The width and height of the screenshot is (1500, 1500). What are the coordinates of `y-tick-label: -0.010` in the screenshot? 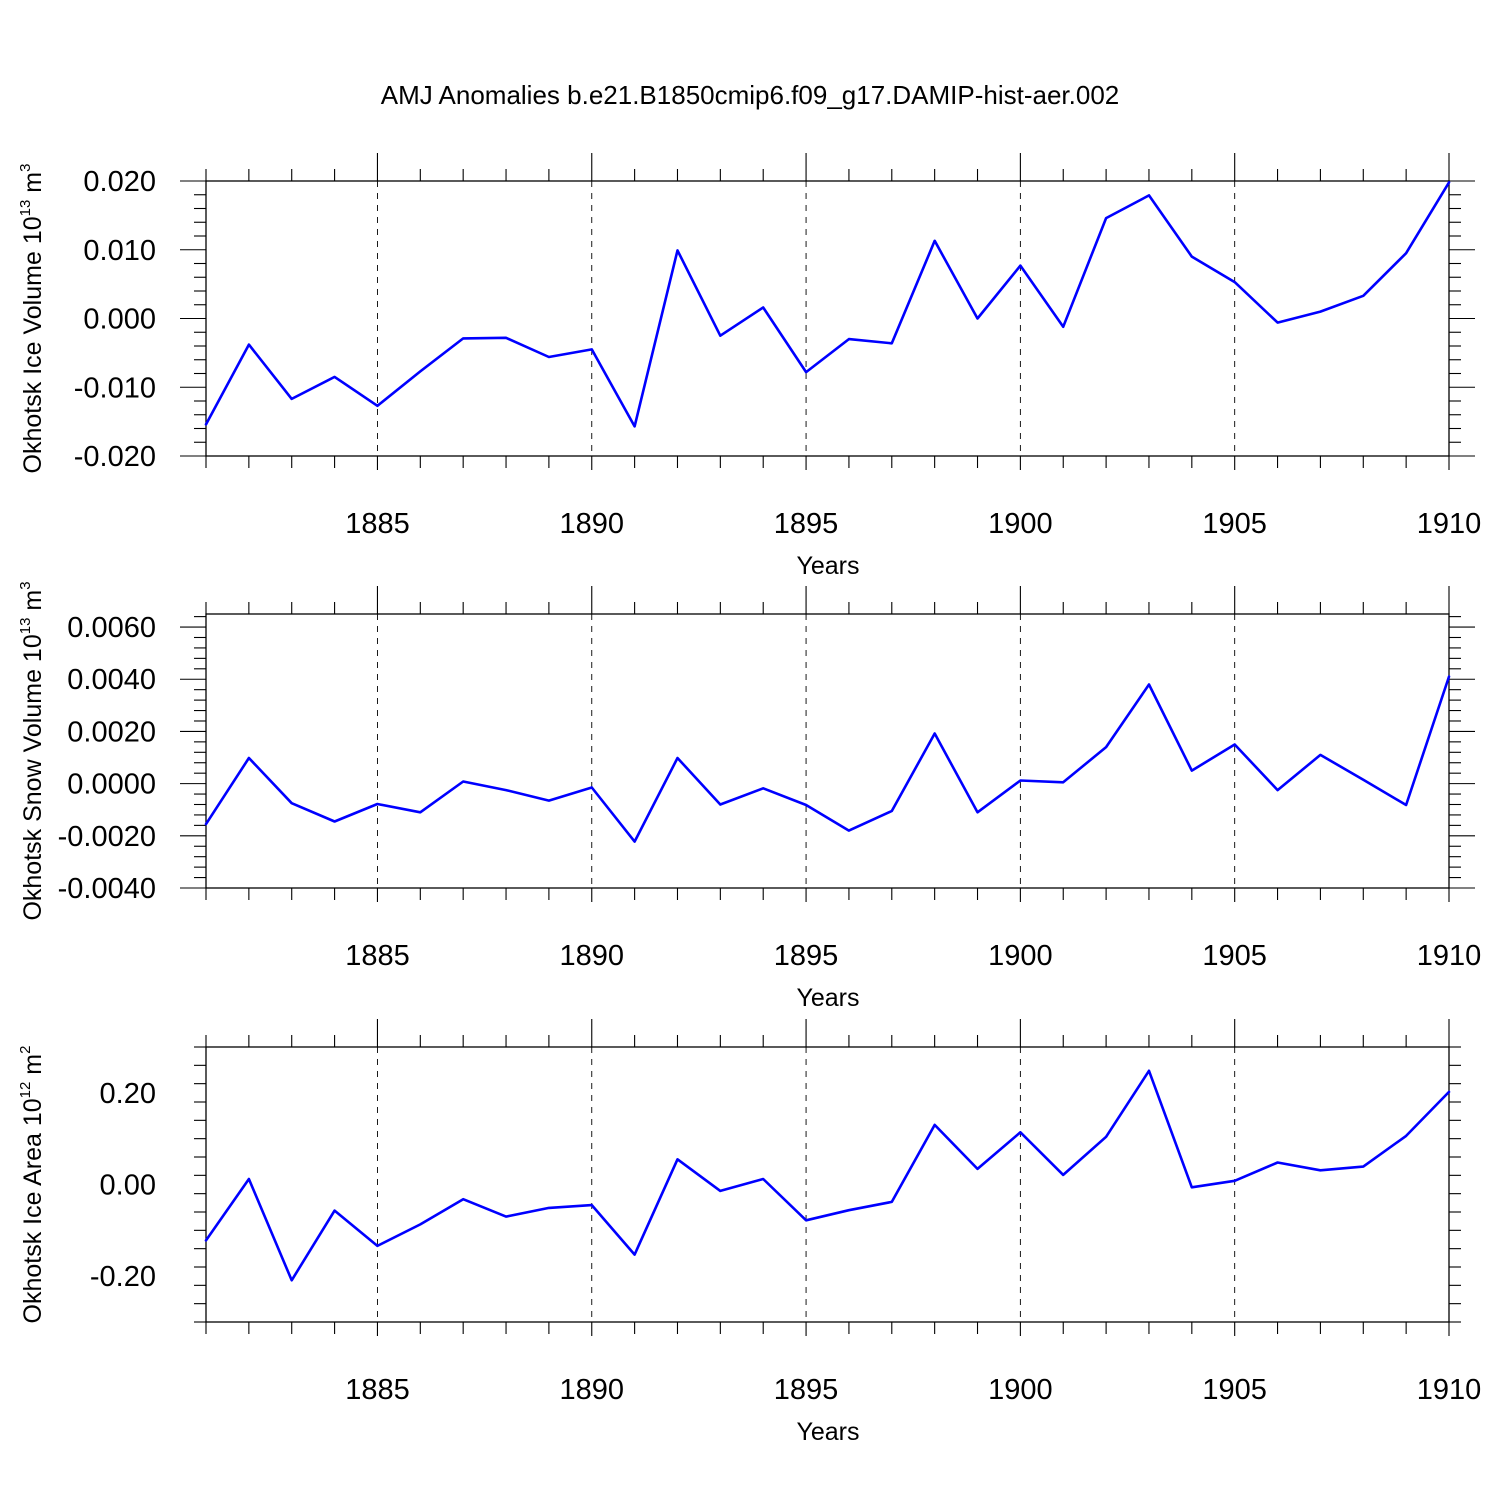 It's located at (115, 388).